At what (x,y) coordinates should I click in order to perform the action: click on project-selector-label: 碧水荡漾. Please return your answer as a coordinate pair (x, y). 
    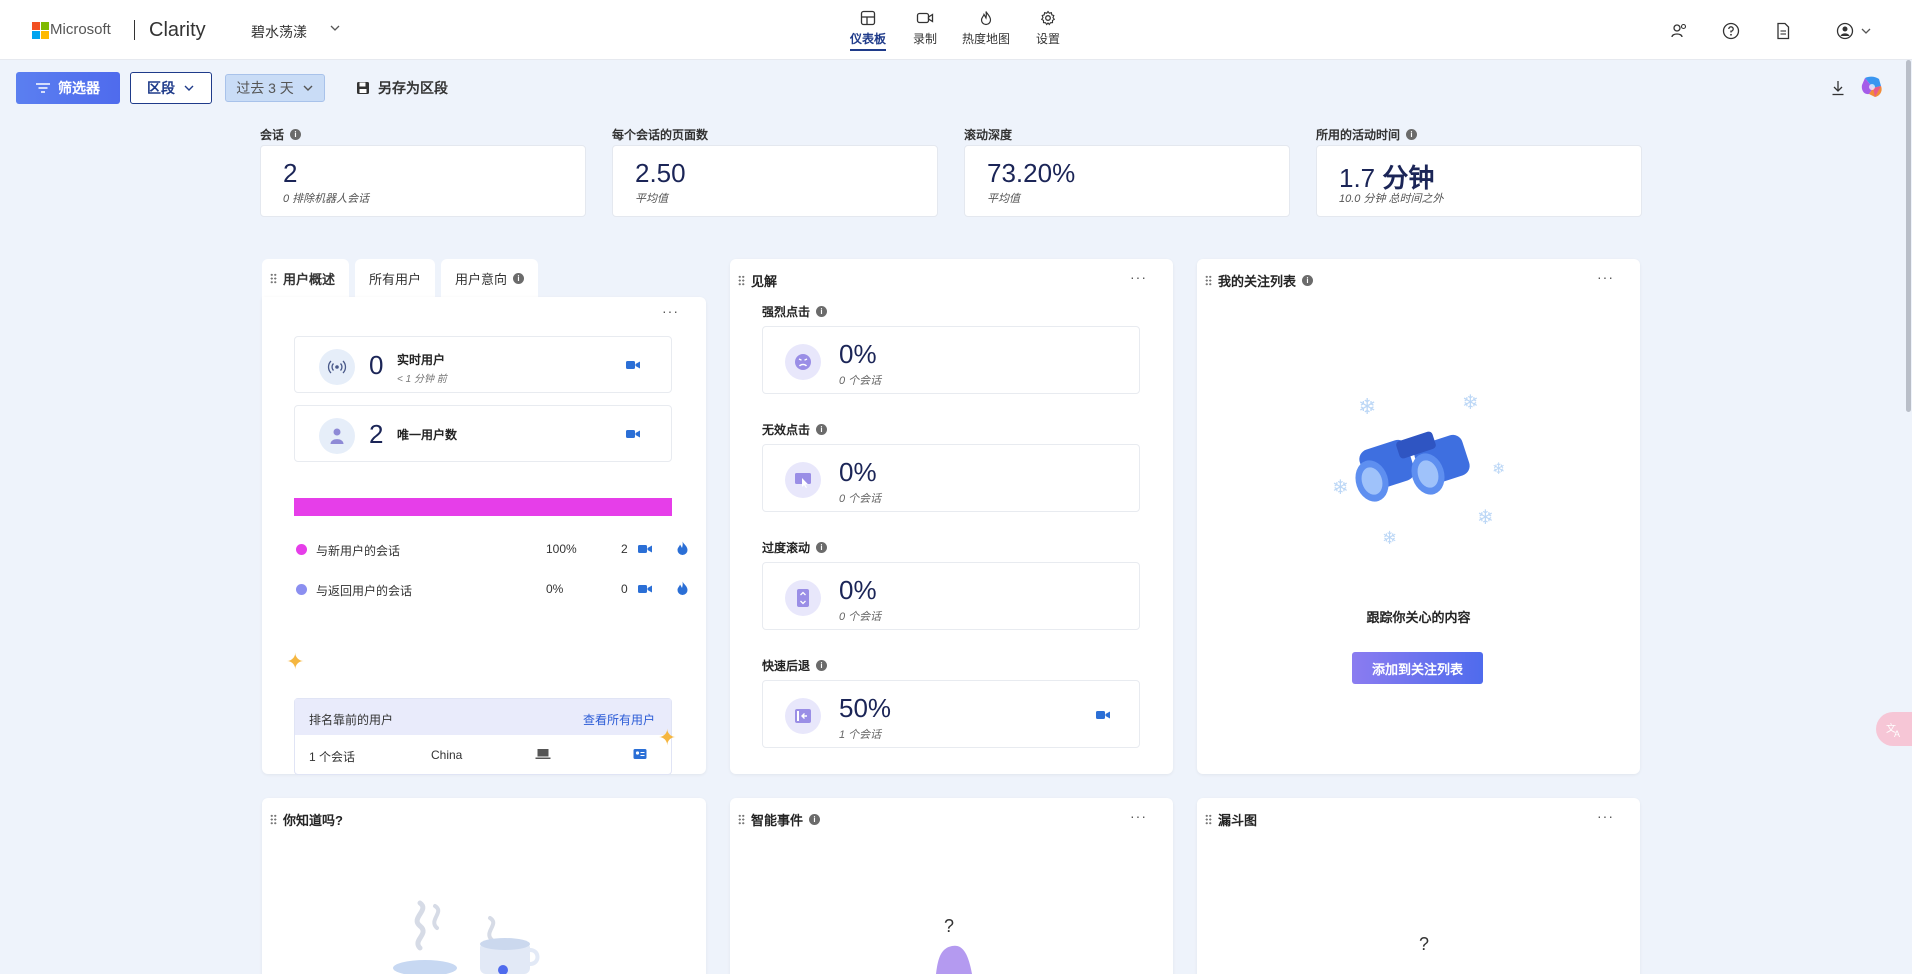
    Looking at the image, I should click on (279, 32).